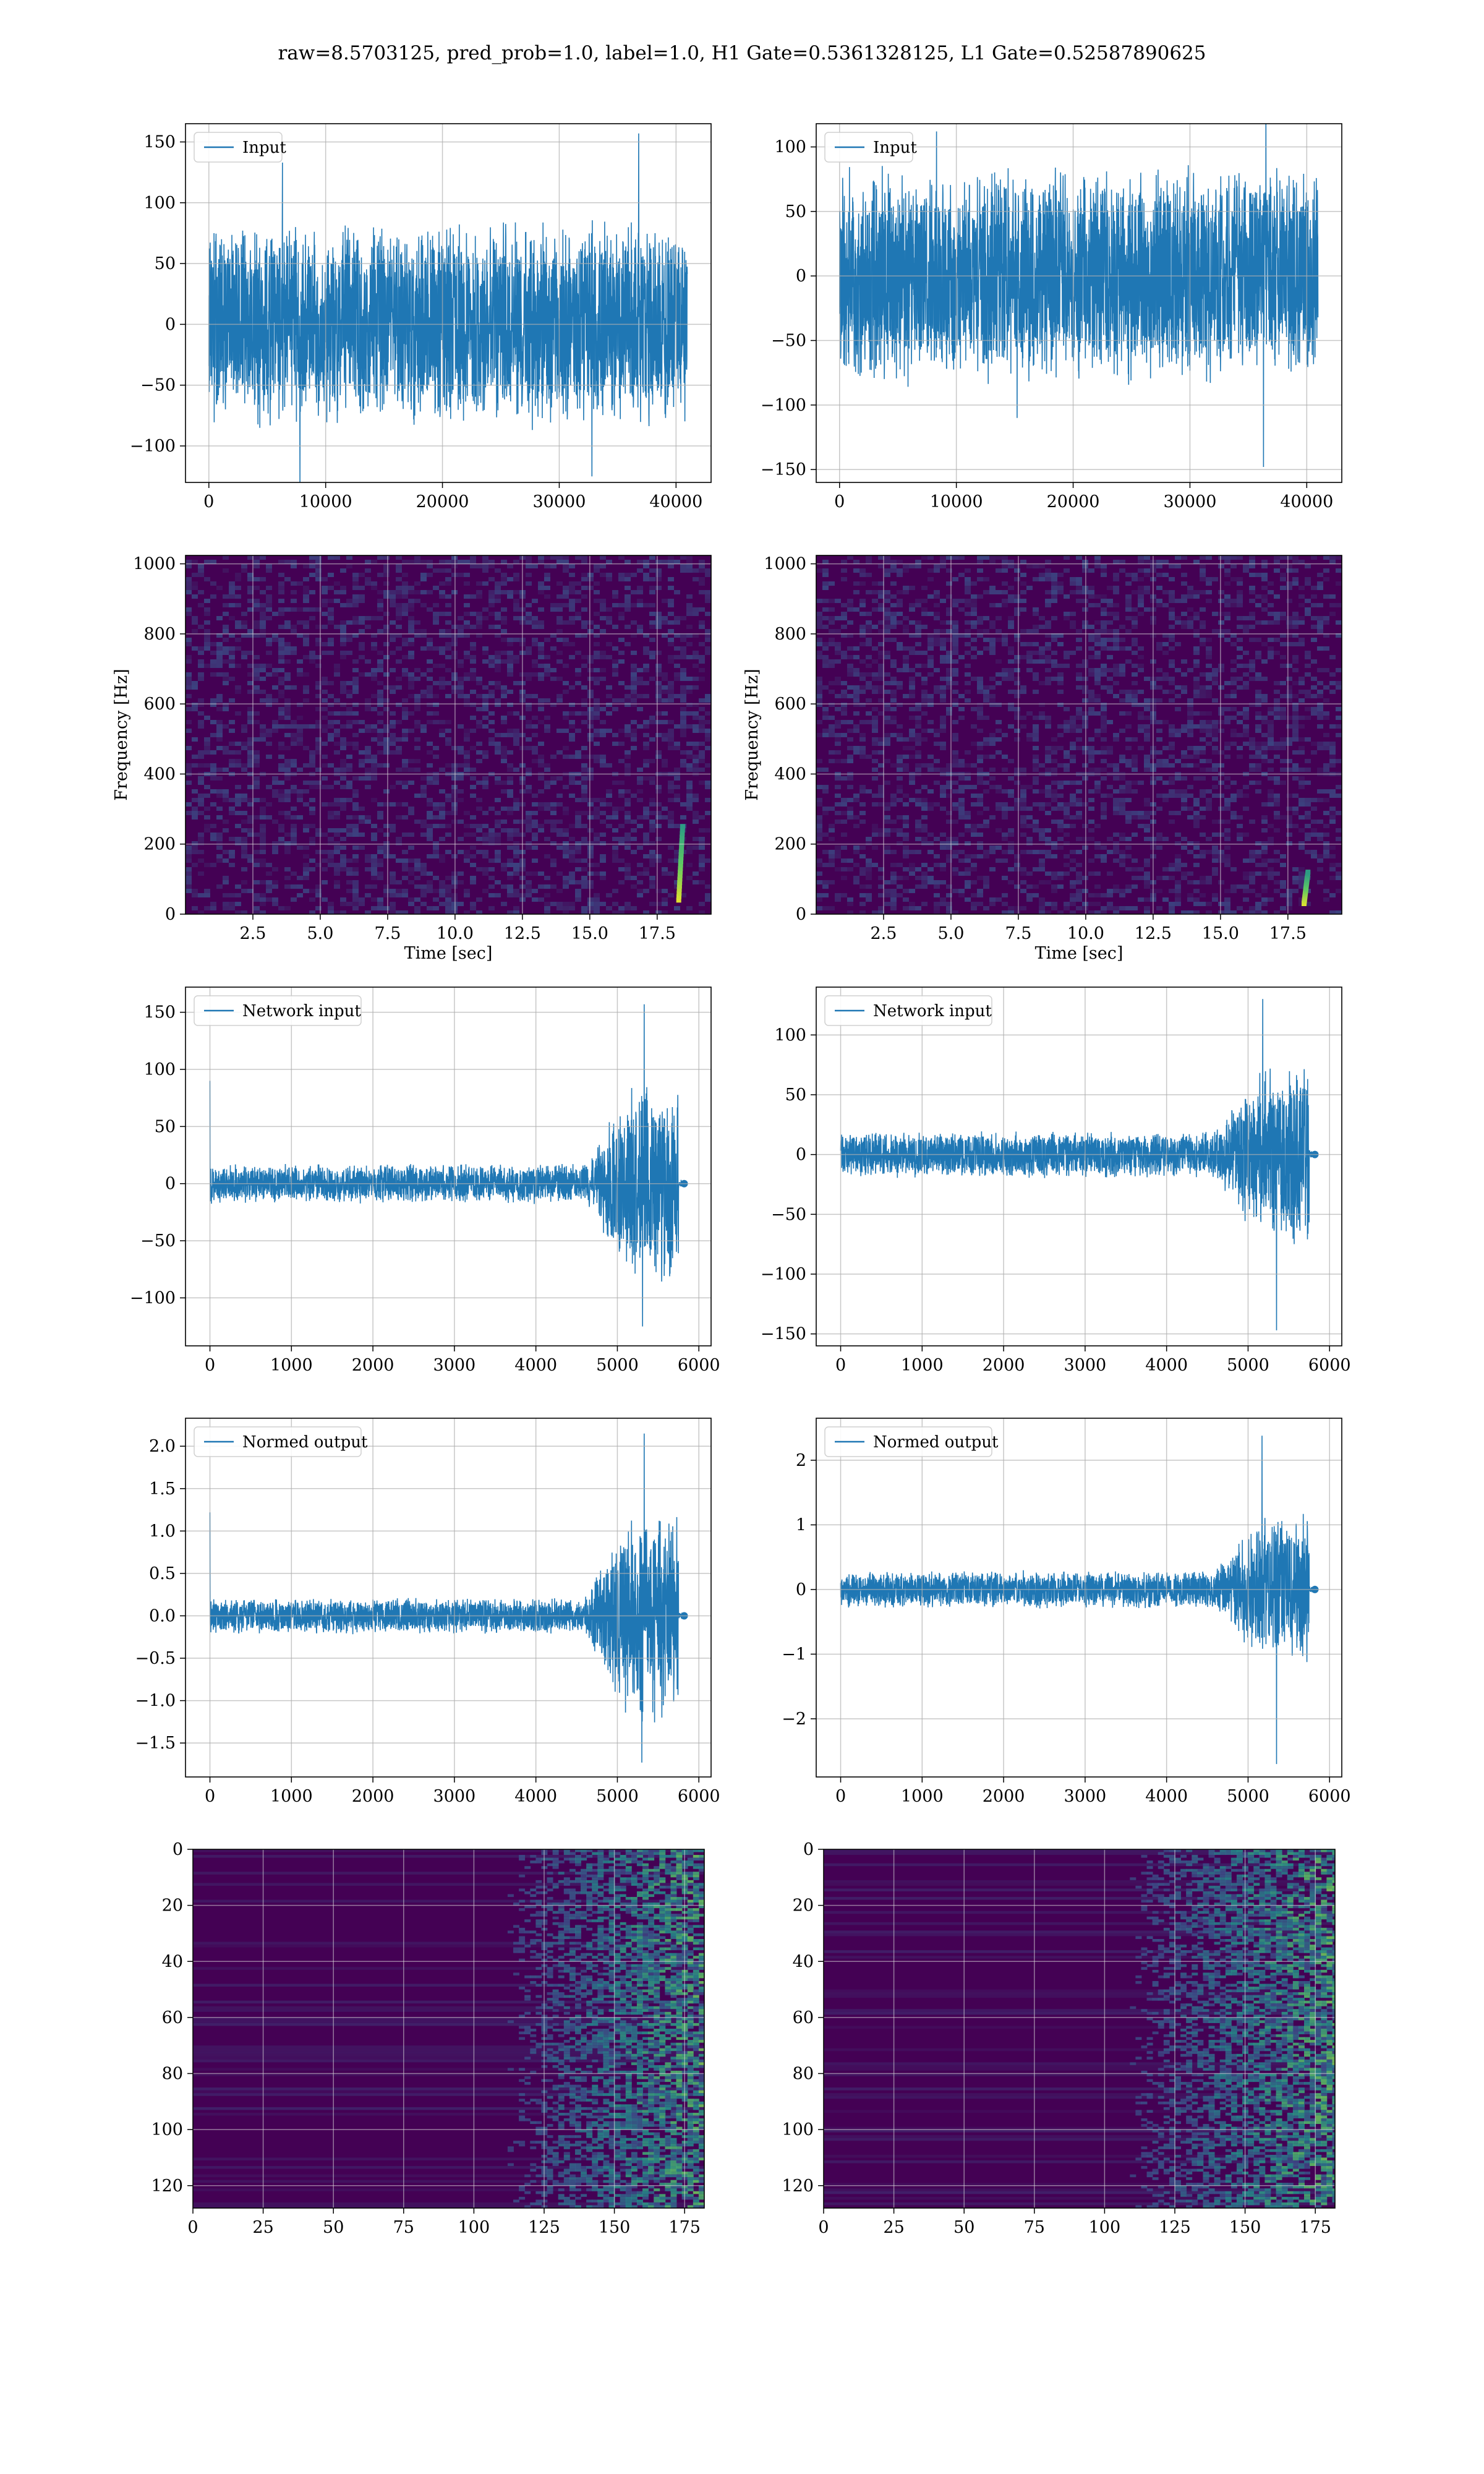  What do you see at coordinates (172, 2018) in the screenshot?
I see `y-tick-label: 60` at bounding box center [172, 2018].